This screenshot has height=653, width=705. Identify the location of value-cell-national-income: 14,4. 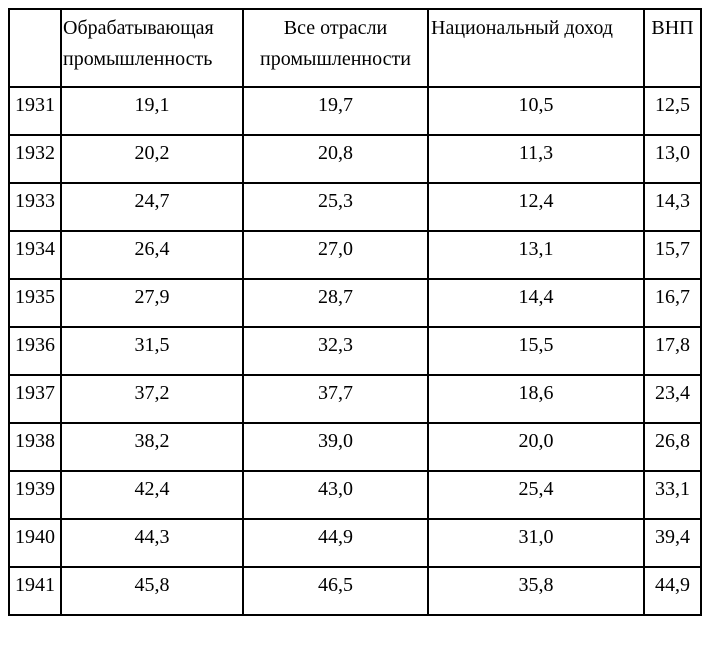
(536, 303).